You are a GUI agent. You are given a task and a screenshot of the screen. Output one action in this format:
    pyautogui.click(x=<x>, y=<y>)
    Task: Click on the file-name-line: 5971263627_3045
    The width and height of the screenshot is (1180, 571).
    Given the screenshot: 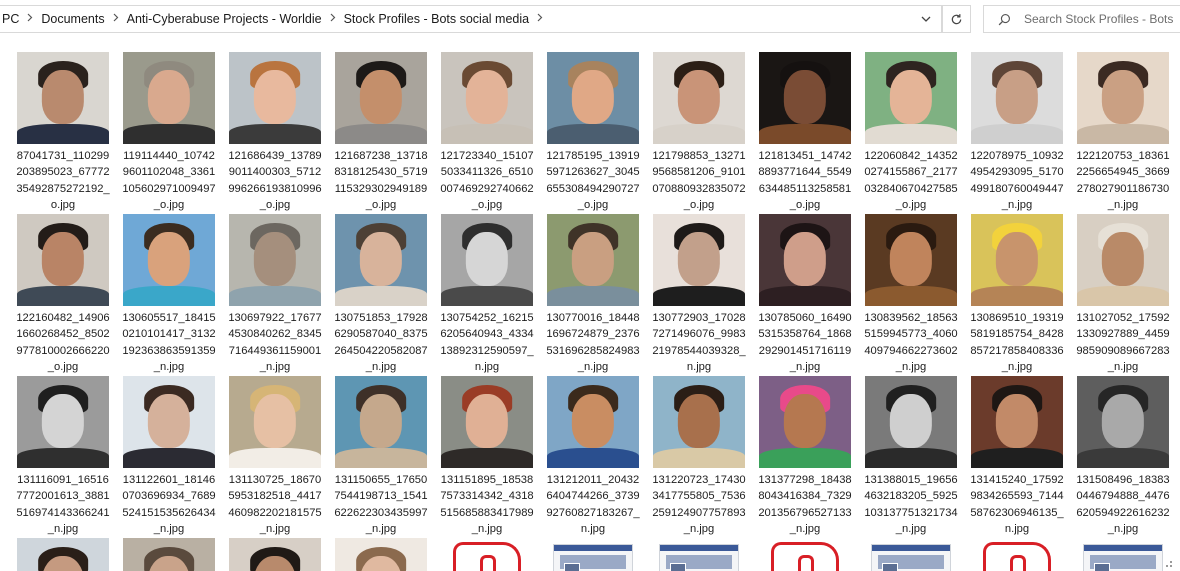 What is the action you would take?
    pyautogui.click(x=593, y=172)
    